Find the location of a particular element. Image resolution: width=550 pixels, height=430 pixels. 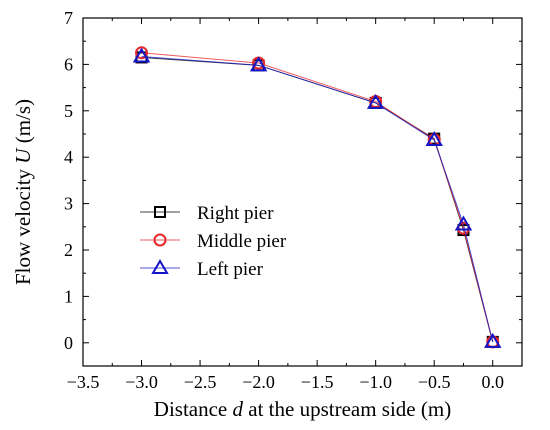

y-tick-label: 3 is located at coordinates (68, 204).